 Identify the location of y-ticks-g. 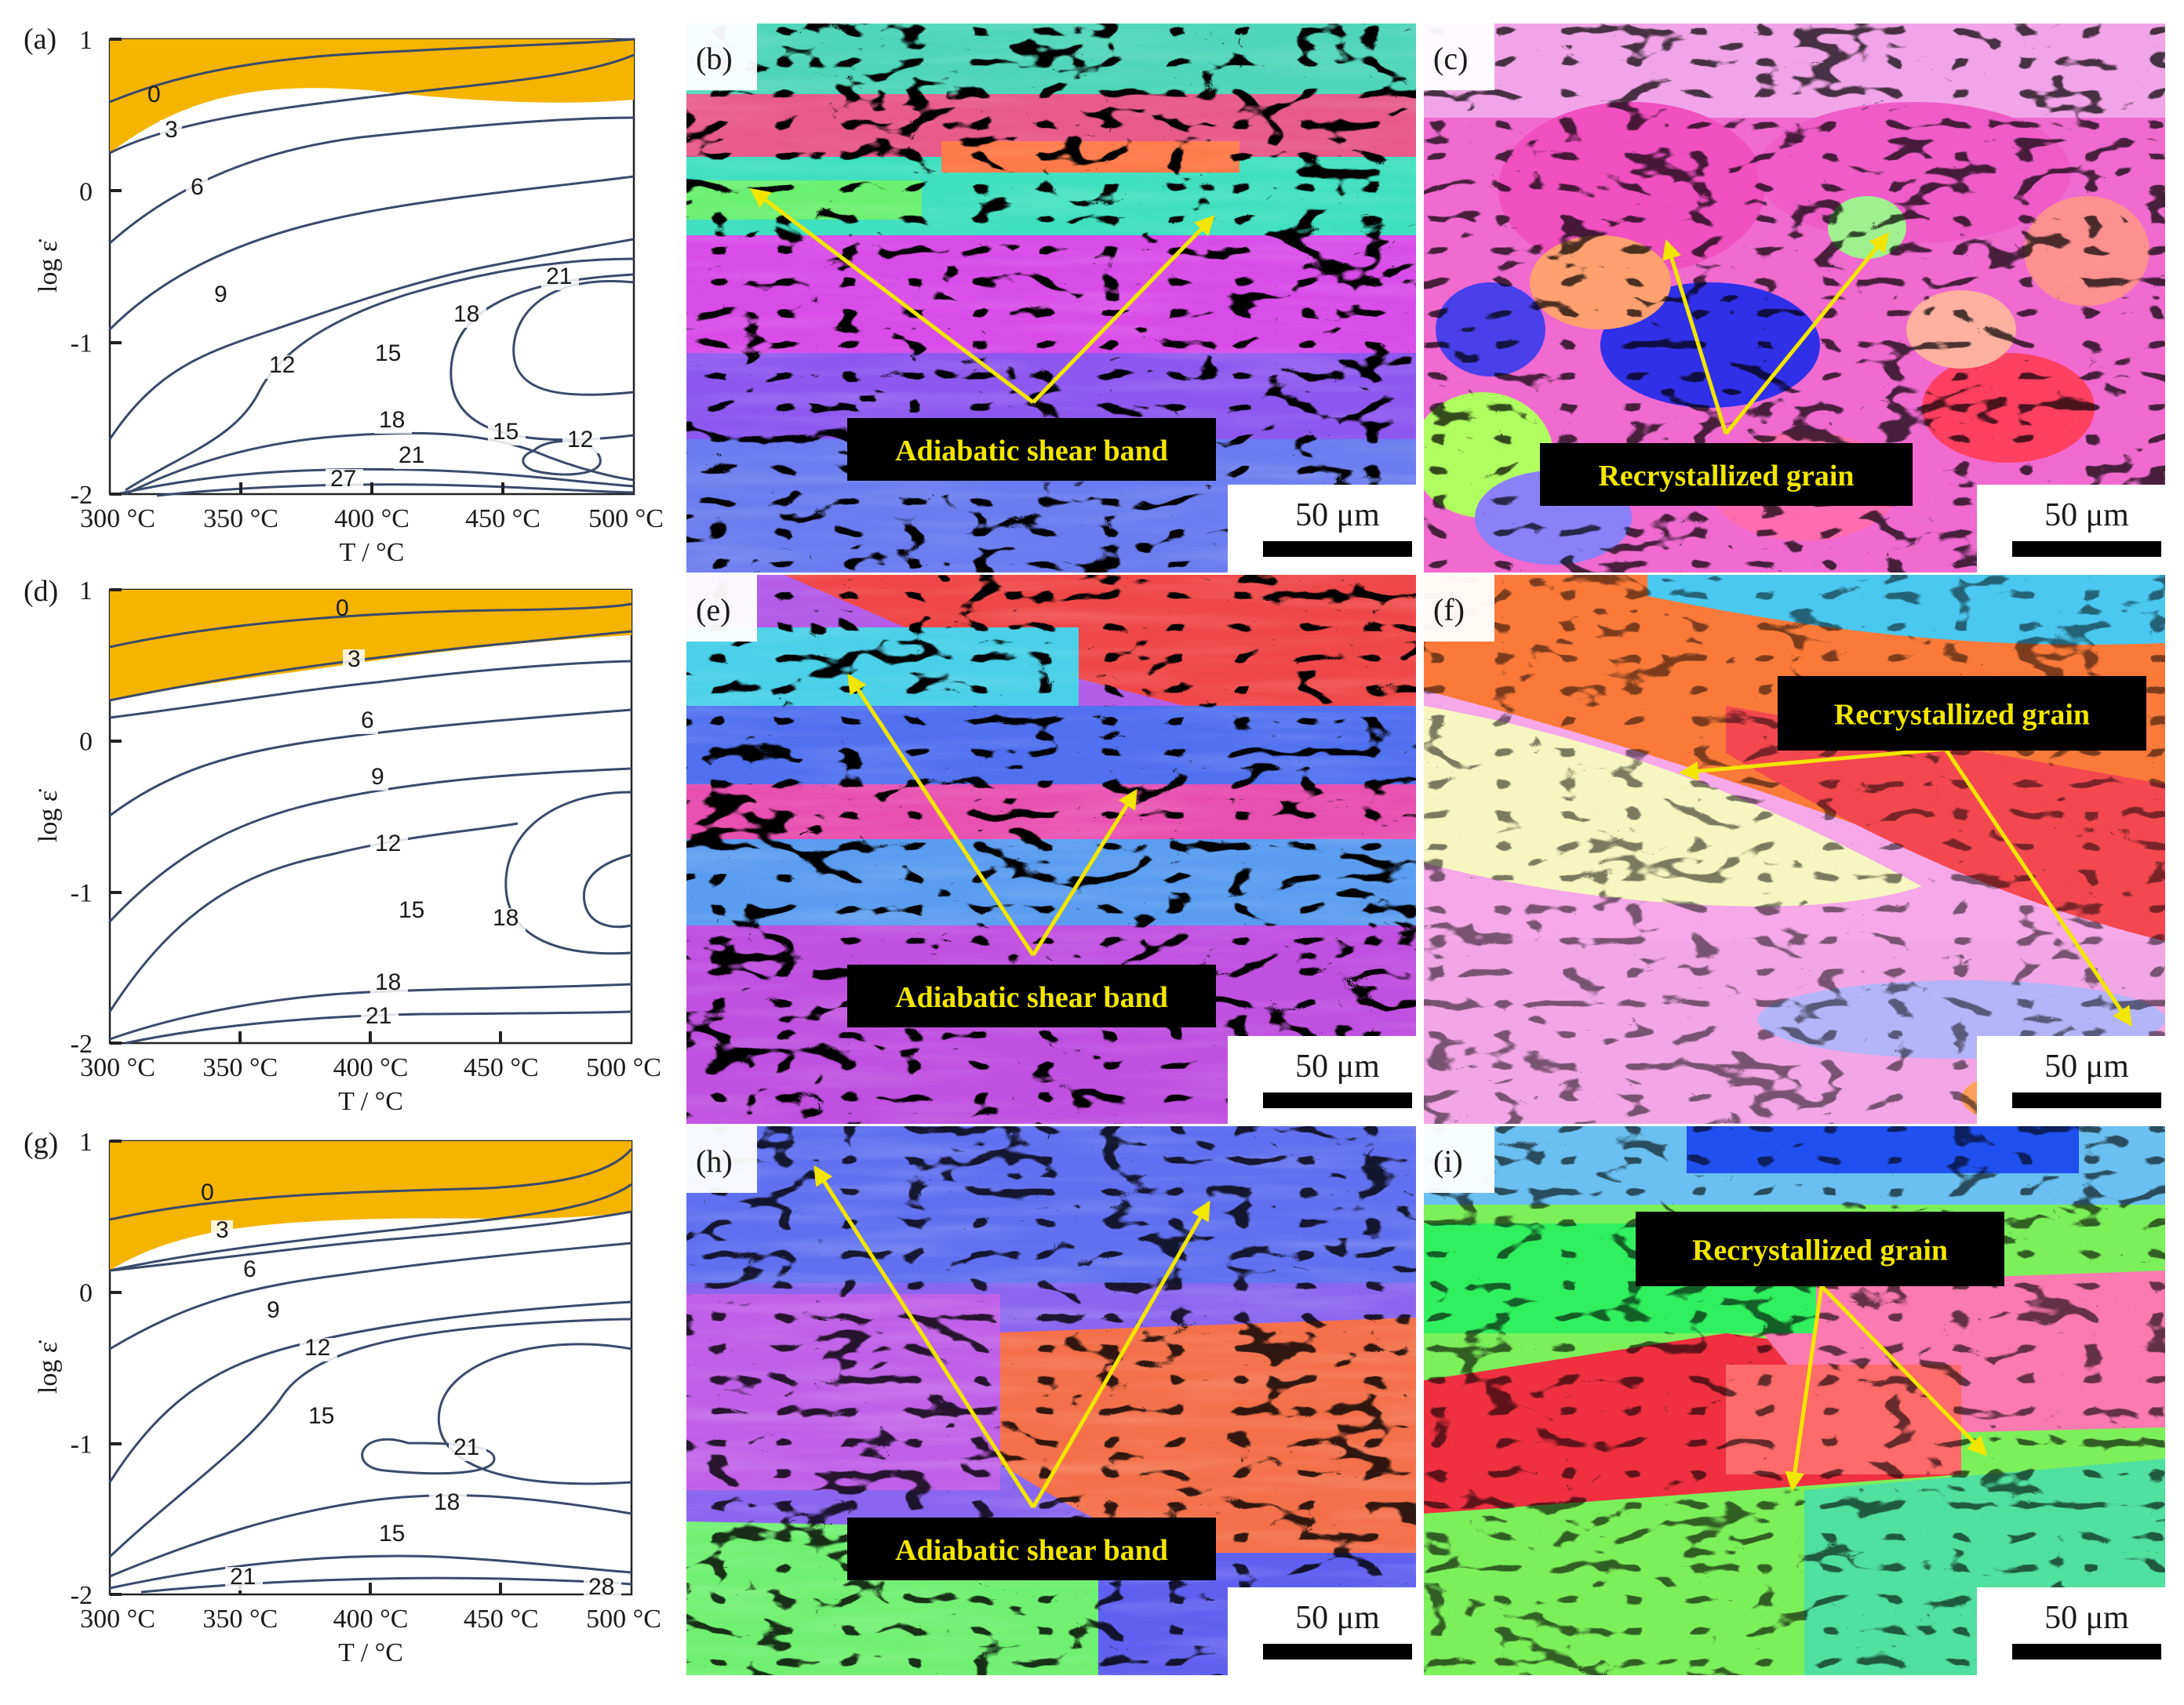
(116, 1368).